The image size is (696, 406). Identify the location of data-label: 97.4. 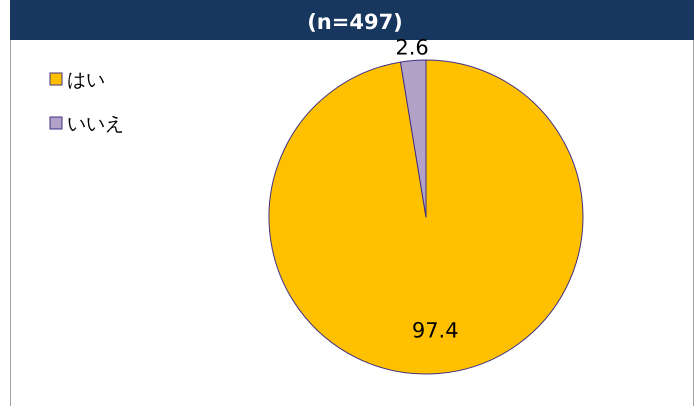
(435, 330).